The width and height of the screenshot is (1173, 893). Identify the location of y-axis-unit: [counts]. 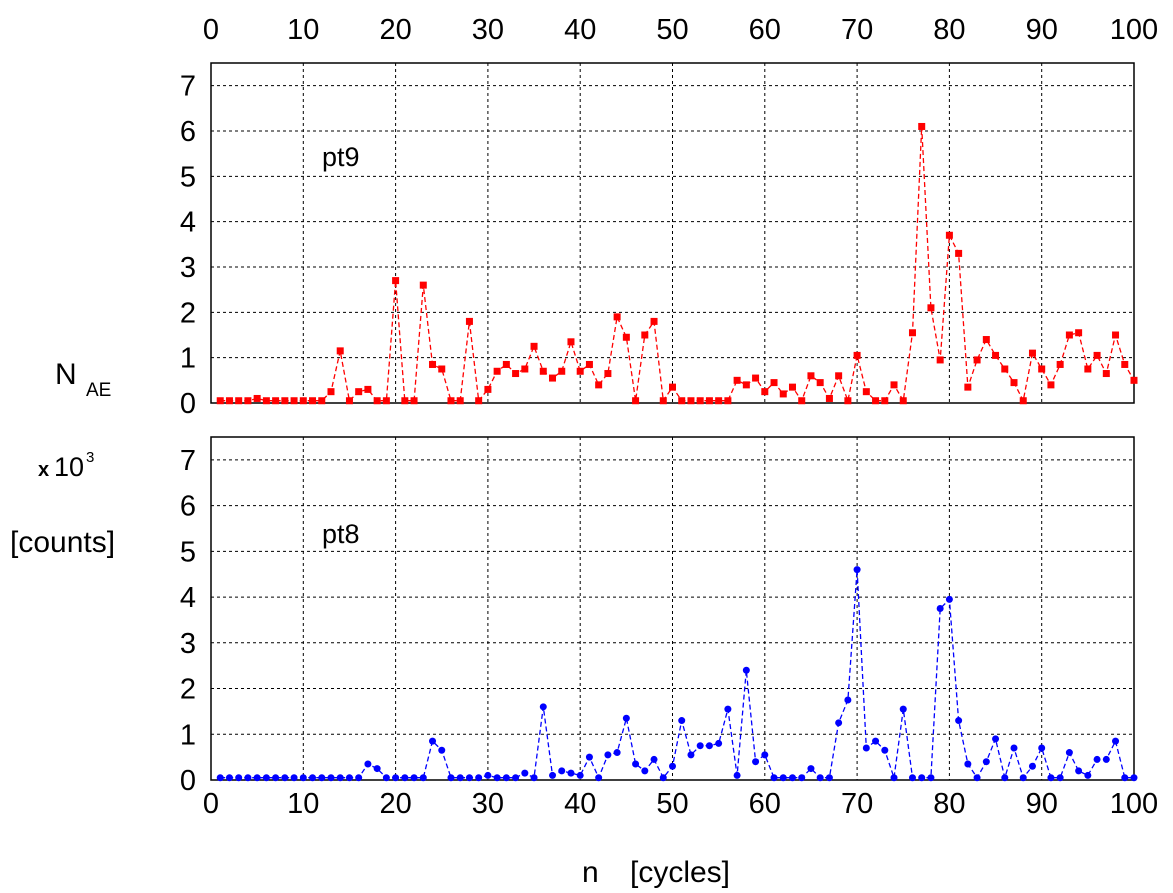
(62, 542).